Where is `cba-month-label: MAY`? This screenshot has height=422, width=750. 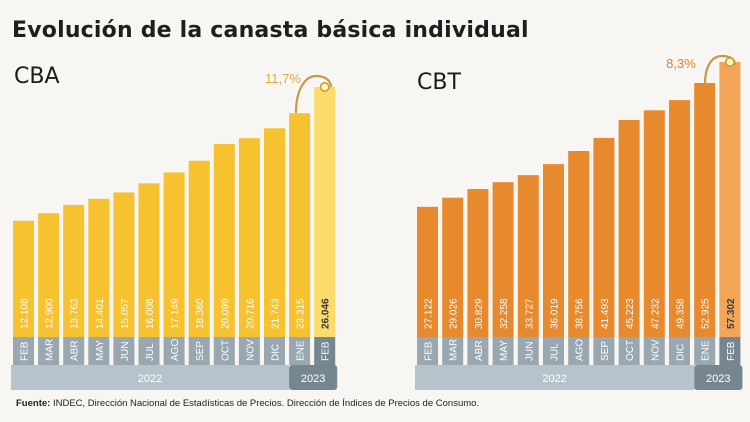
cba-month-label: MAY is located at coordinates (100, 350).